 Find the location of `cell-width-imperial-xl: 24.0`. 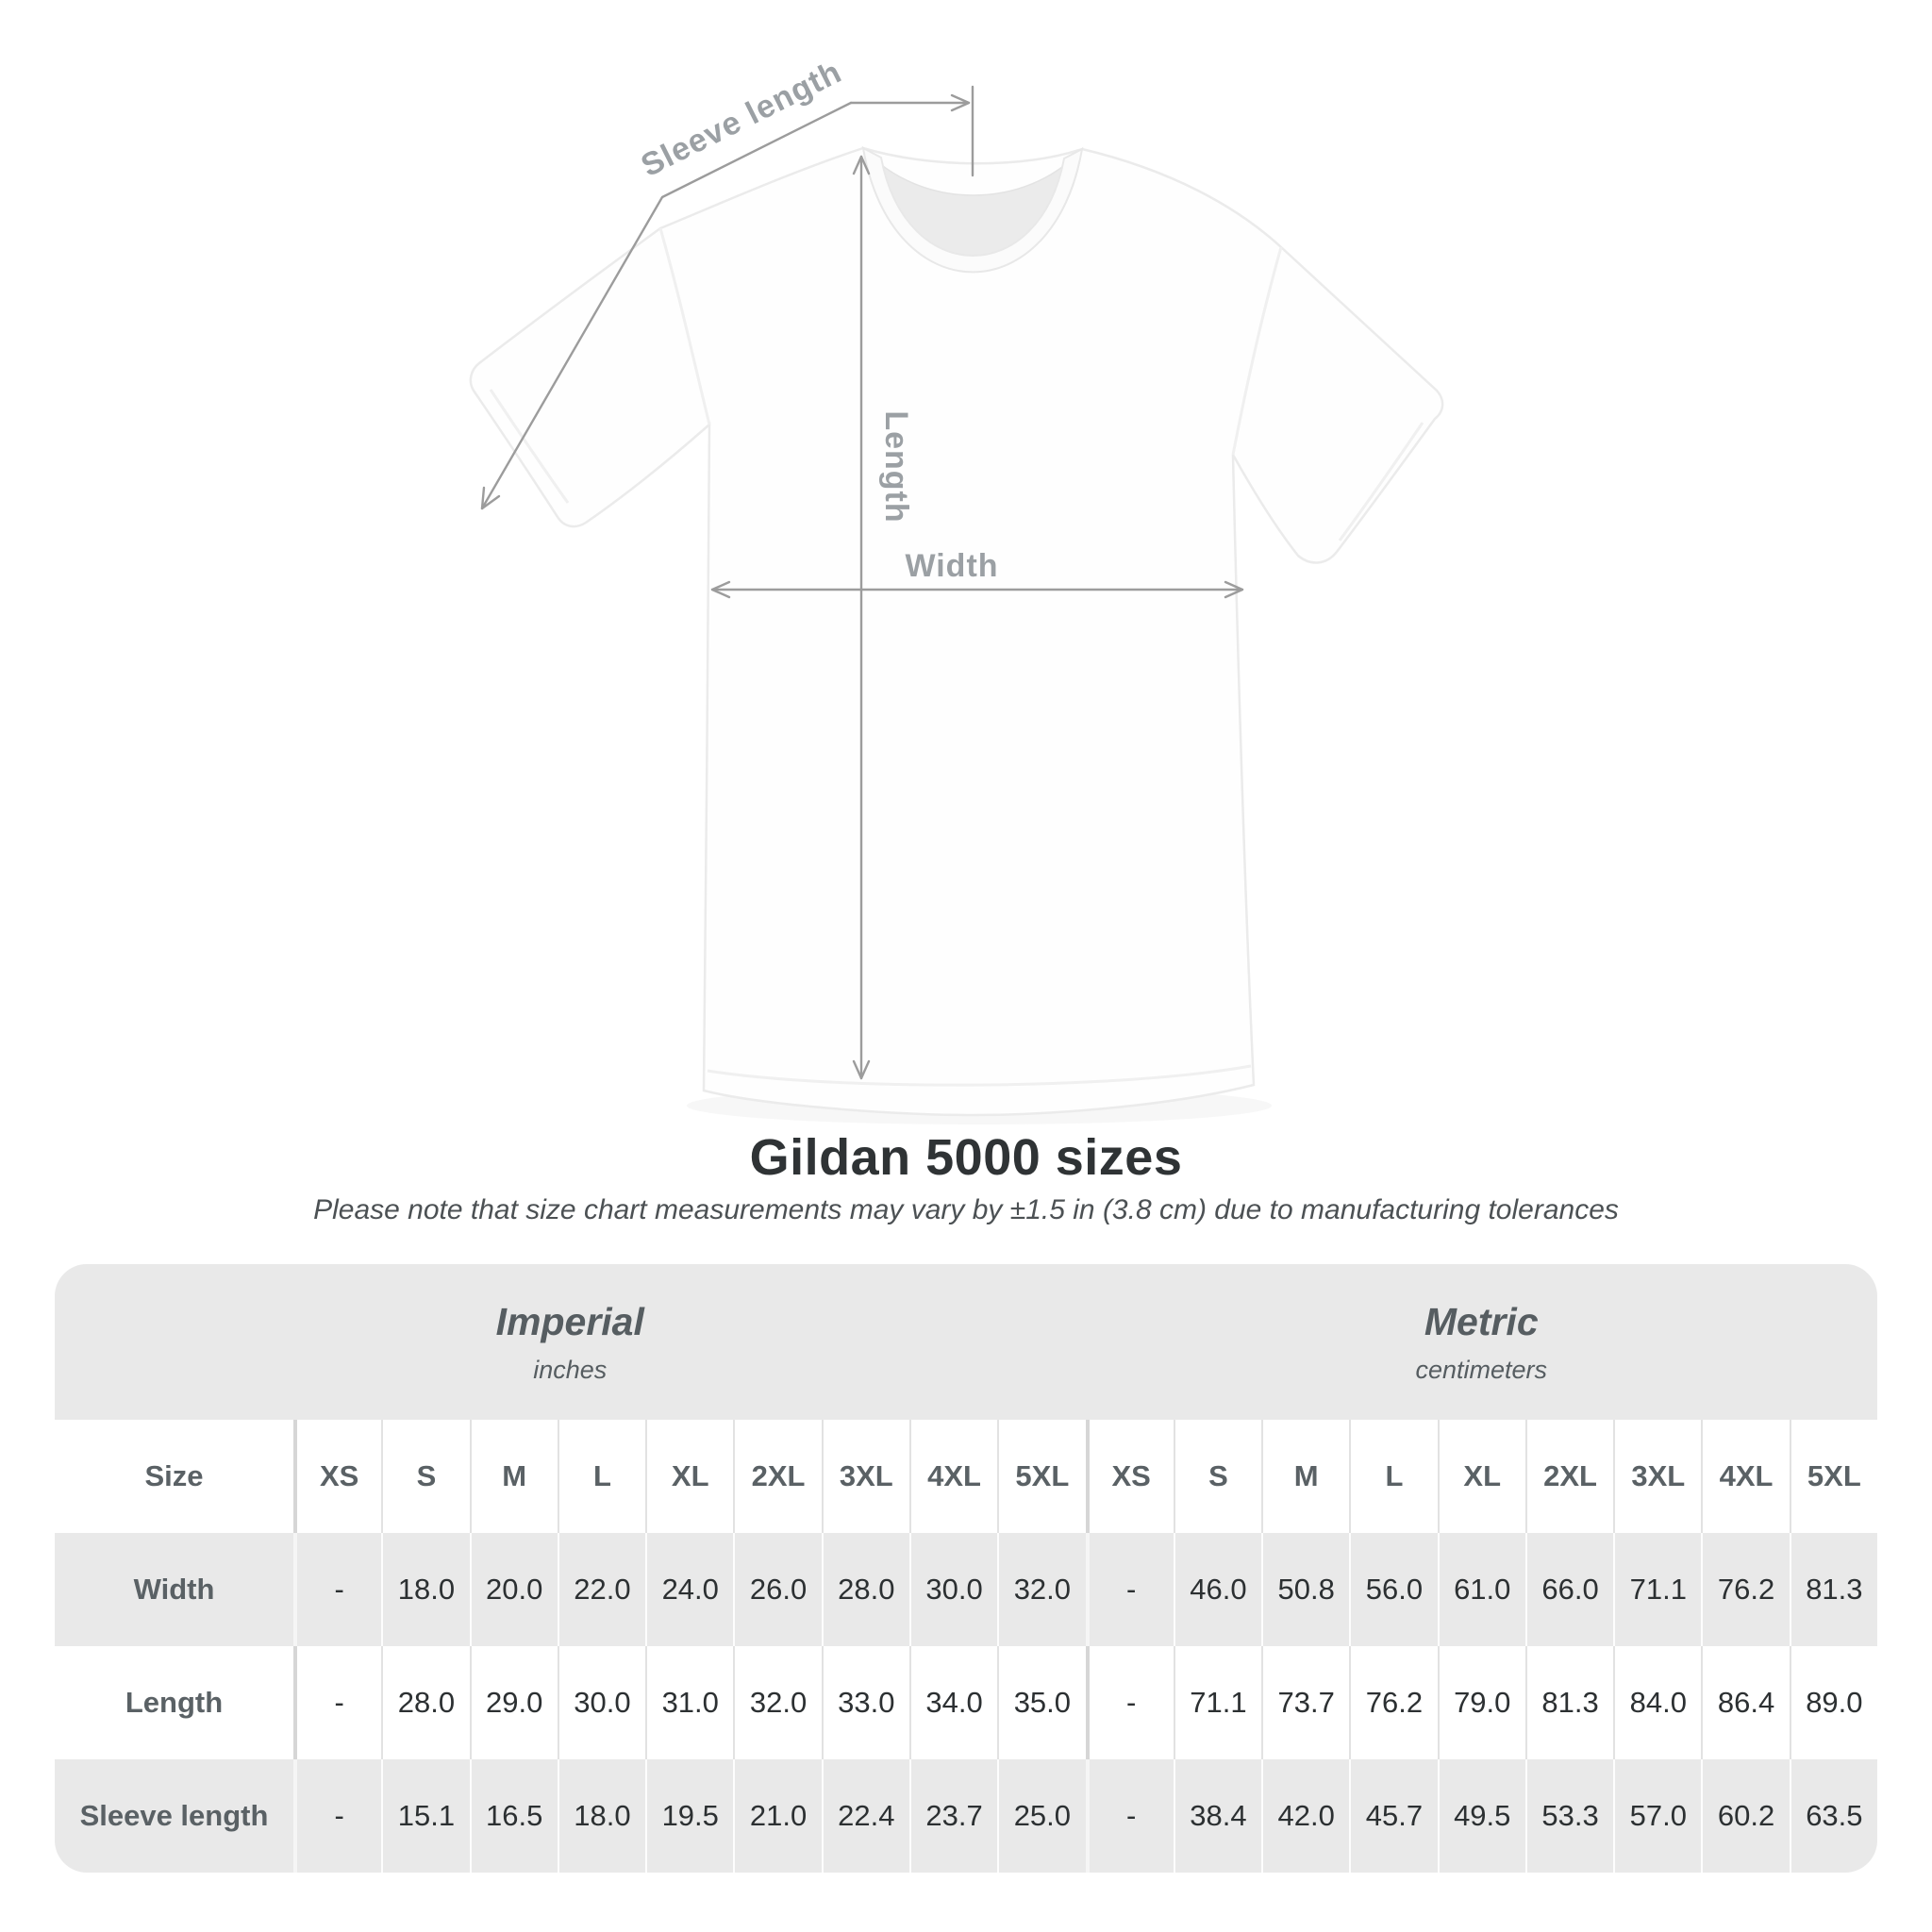

cell-width-imperial-xl: 24.0 is located at coordinates (690, 1589).